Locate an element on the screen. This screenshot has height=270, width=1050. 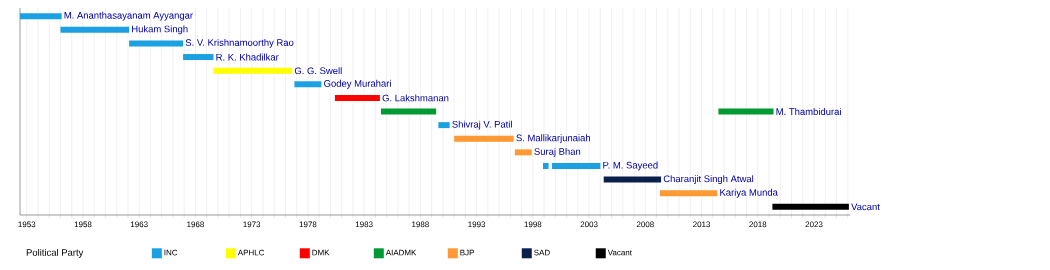
y-tick-label: Suraj Bhan is located at coordinates (557, 152).